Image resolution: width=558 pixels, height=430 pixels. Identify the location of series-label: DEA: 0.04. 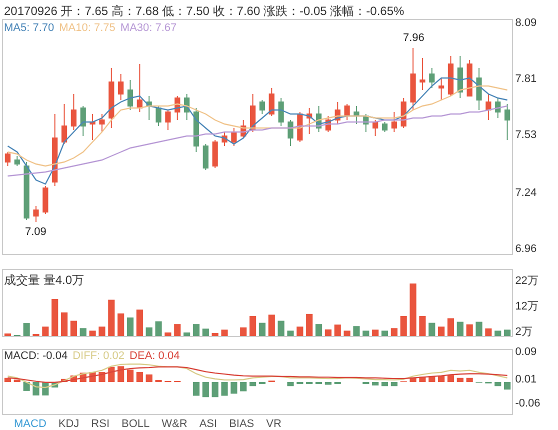
(155, 356).